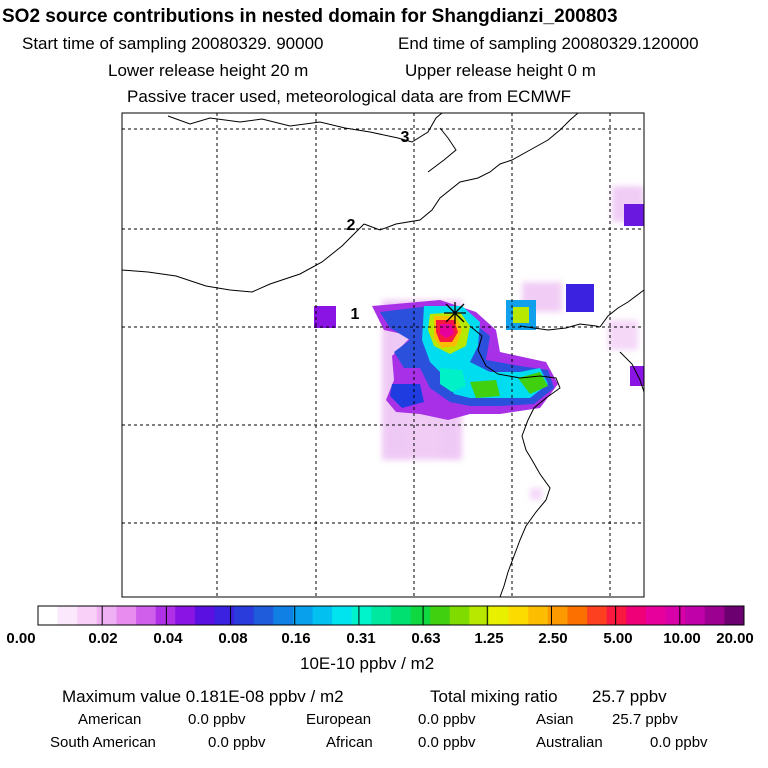 The width and height of the screenshot is (768, 768). What do you see at coordinates (21, 638) in the screenshot?
I see `colorbar-tick: 0.00` at bounding box center [21, 638].